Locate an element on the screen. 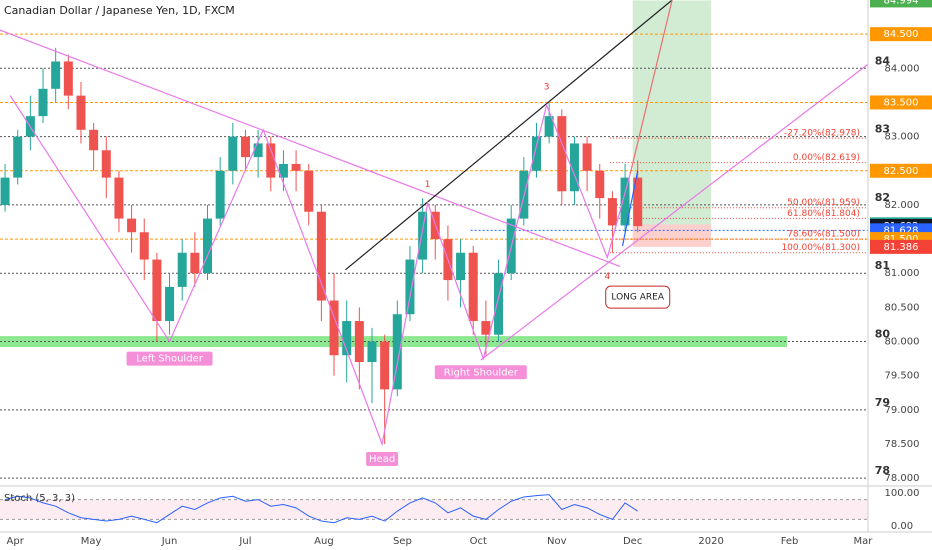  y-tick-label: 78.000 is located at coordinates (902, 478).